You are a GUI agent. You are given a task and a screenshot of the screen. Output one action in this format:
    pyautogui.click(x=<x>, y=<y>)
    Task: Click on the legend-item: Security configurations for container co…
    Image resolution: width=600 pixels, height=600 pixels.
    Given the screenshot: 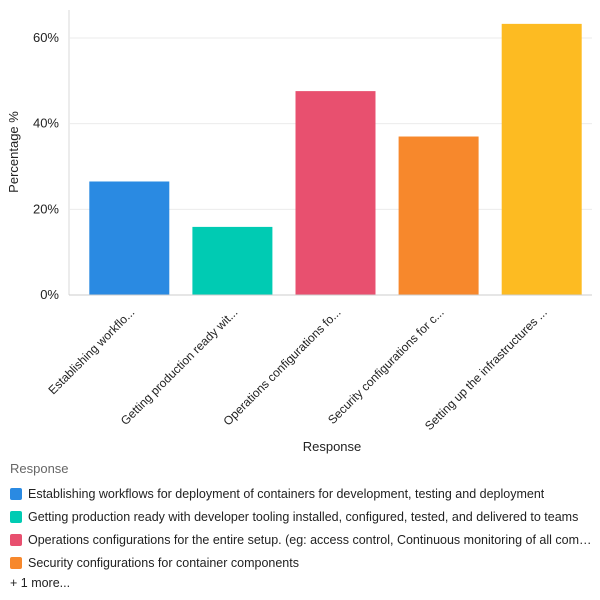 What is the action you would take?
    pyautogui.click(x=302, y=562)
    